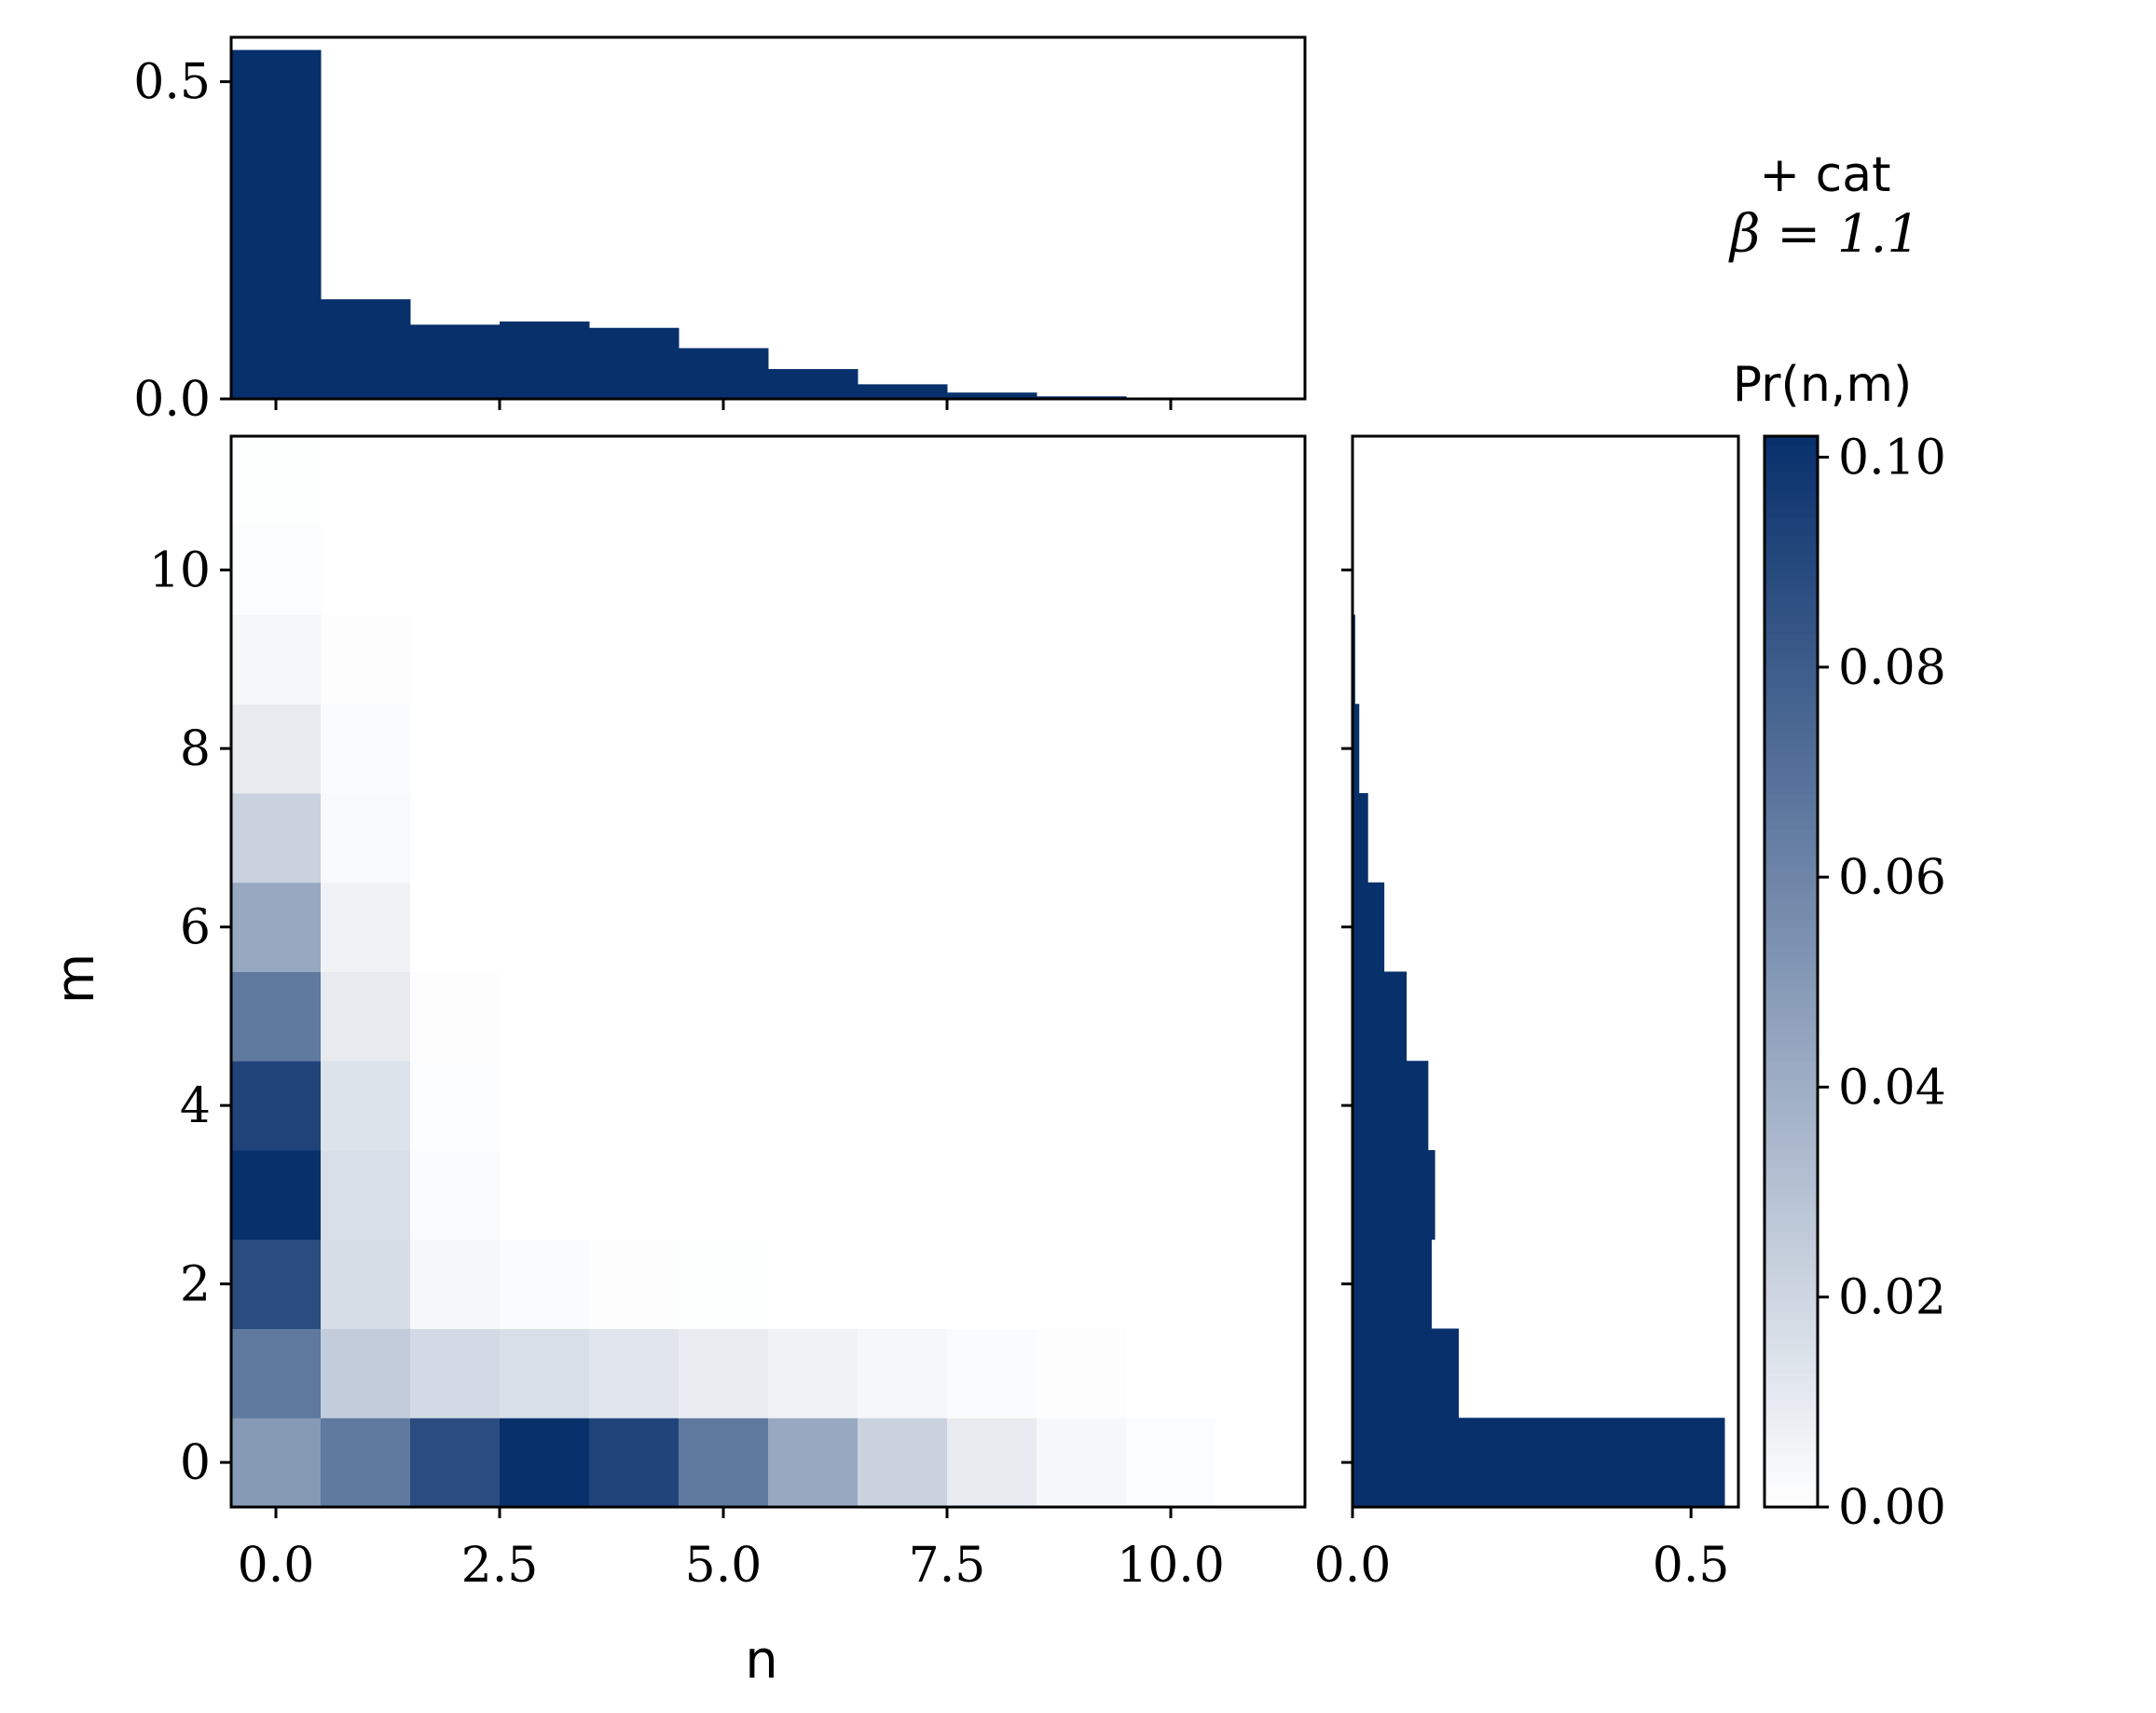 The image size is (2156, 1713). What do you see at coordinates (1082, 1106) in the screenshot?
I see `heatmap-cell-n9-m4` at bounding box center [1082, 1106].